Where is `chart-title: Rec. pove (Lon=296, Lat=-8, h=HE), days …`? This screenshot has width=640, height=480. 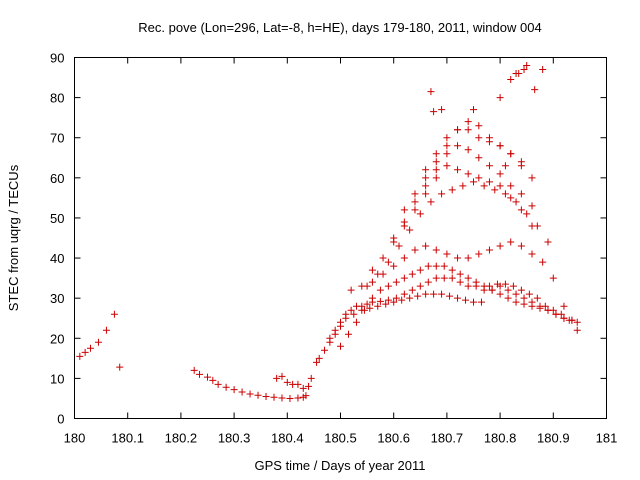 chart-title: Rec. pove (Lon=296, Lat=-8, h=HE), days … is located at coordinates (339, 27).